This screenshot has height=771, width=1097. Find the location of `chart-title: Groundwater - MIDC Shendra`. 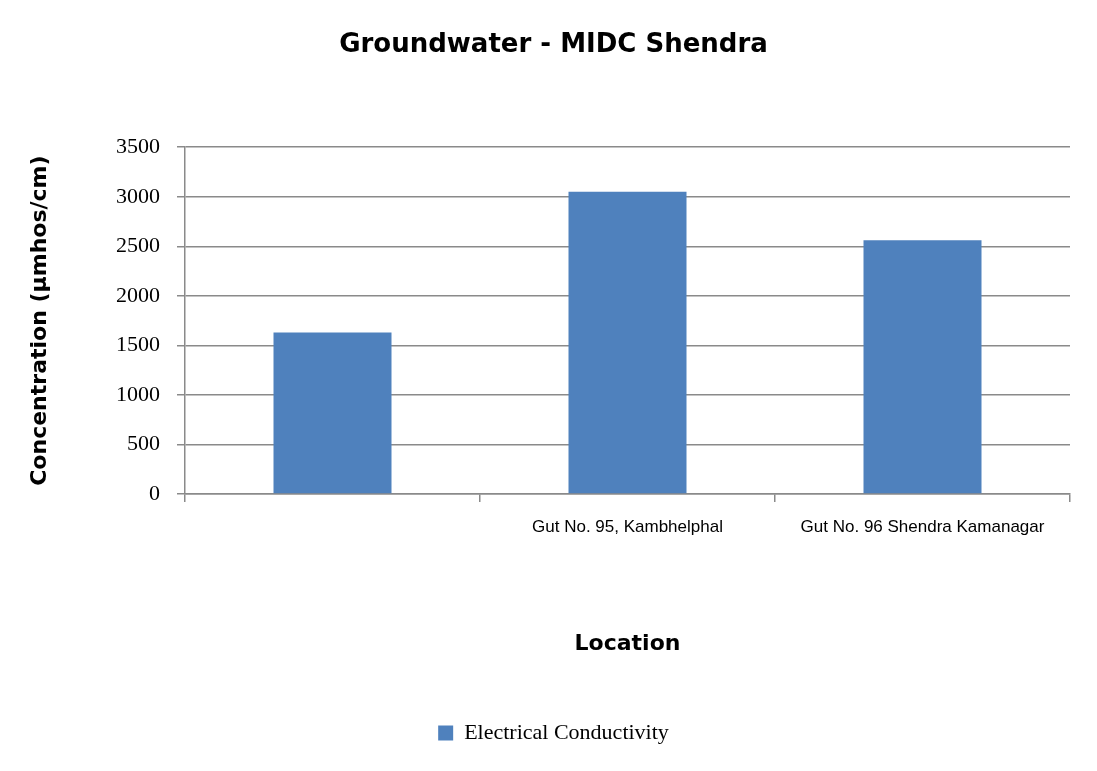

chart-title: Groundwater - MIDC Shendra is located at coordinates (553, 43).